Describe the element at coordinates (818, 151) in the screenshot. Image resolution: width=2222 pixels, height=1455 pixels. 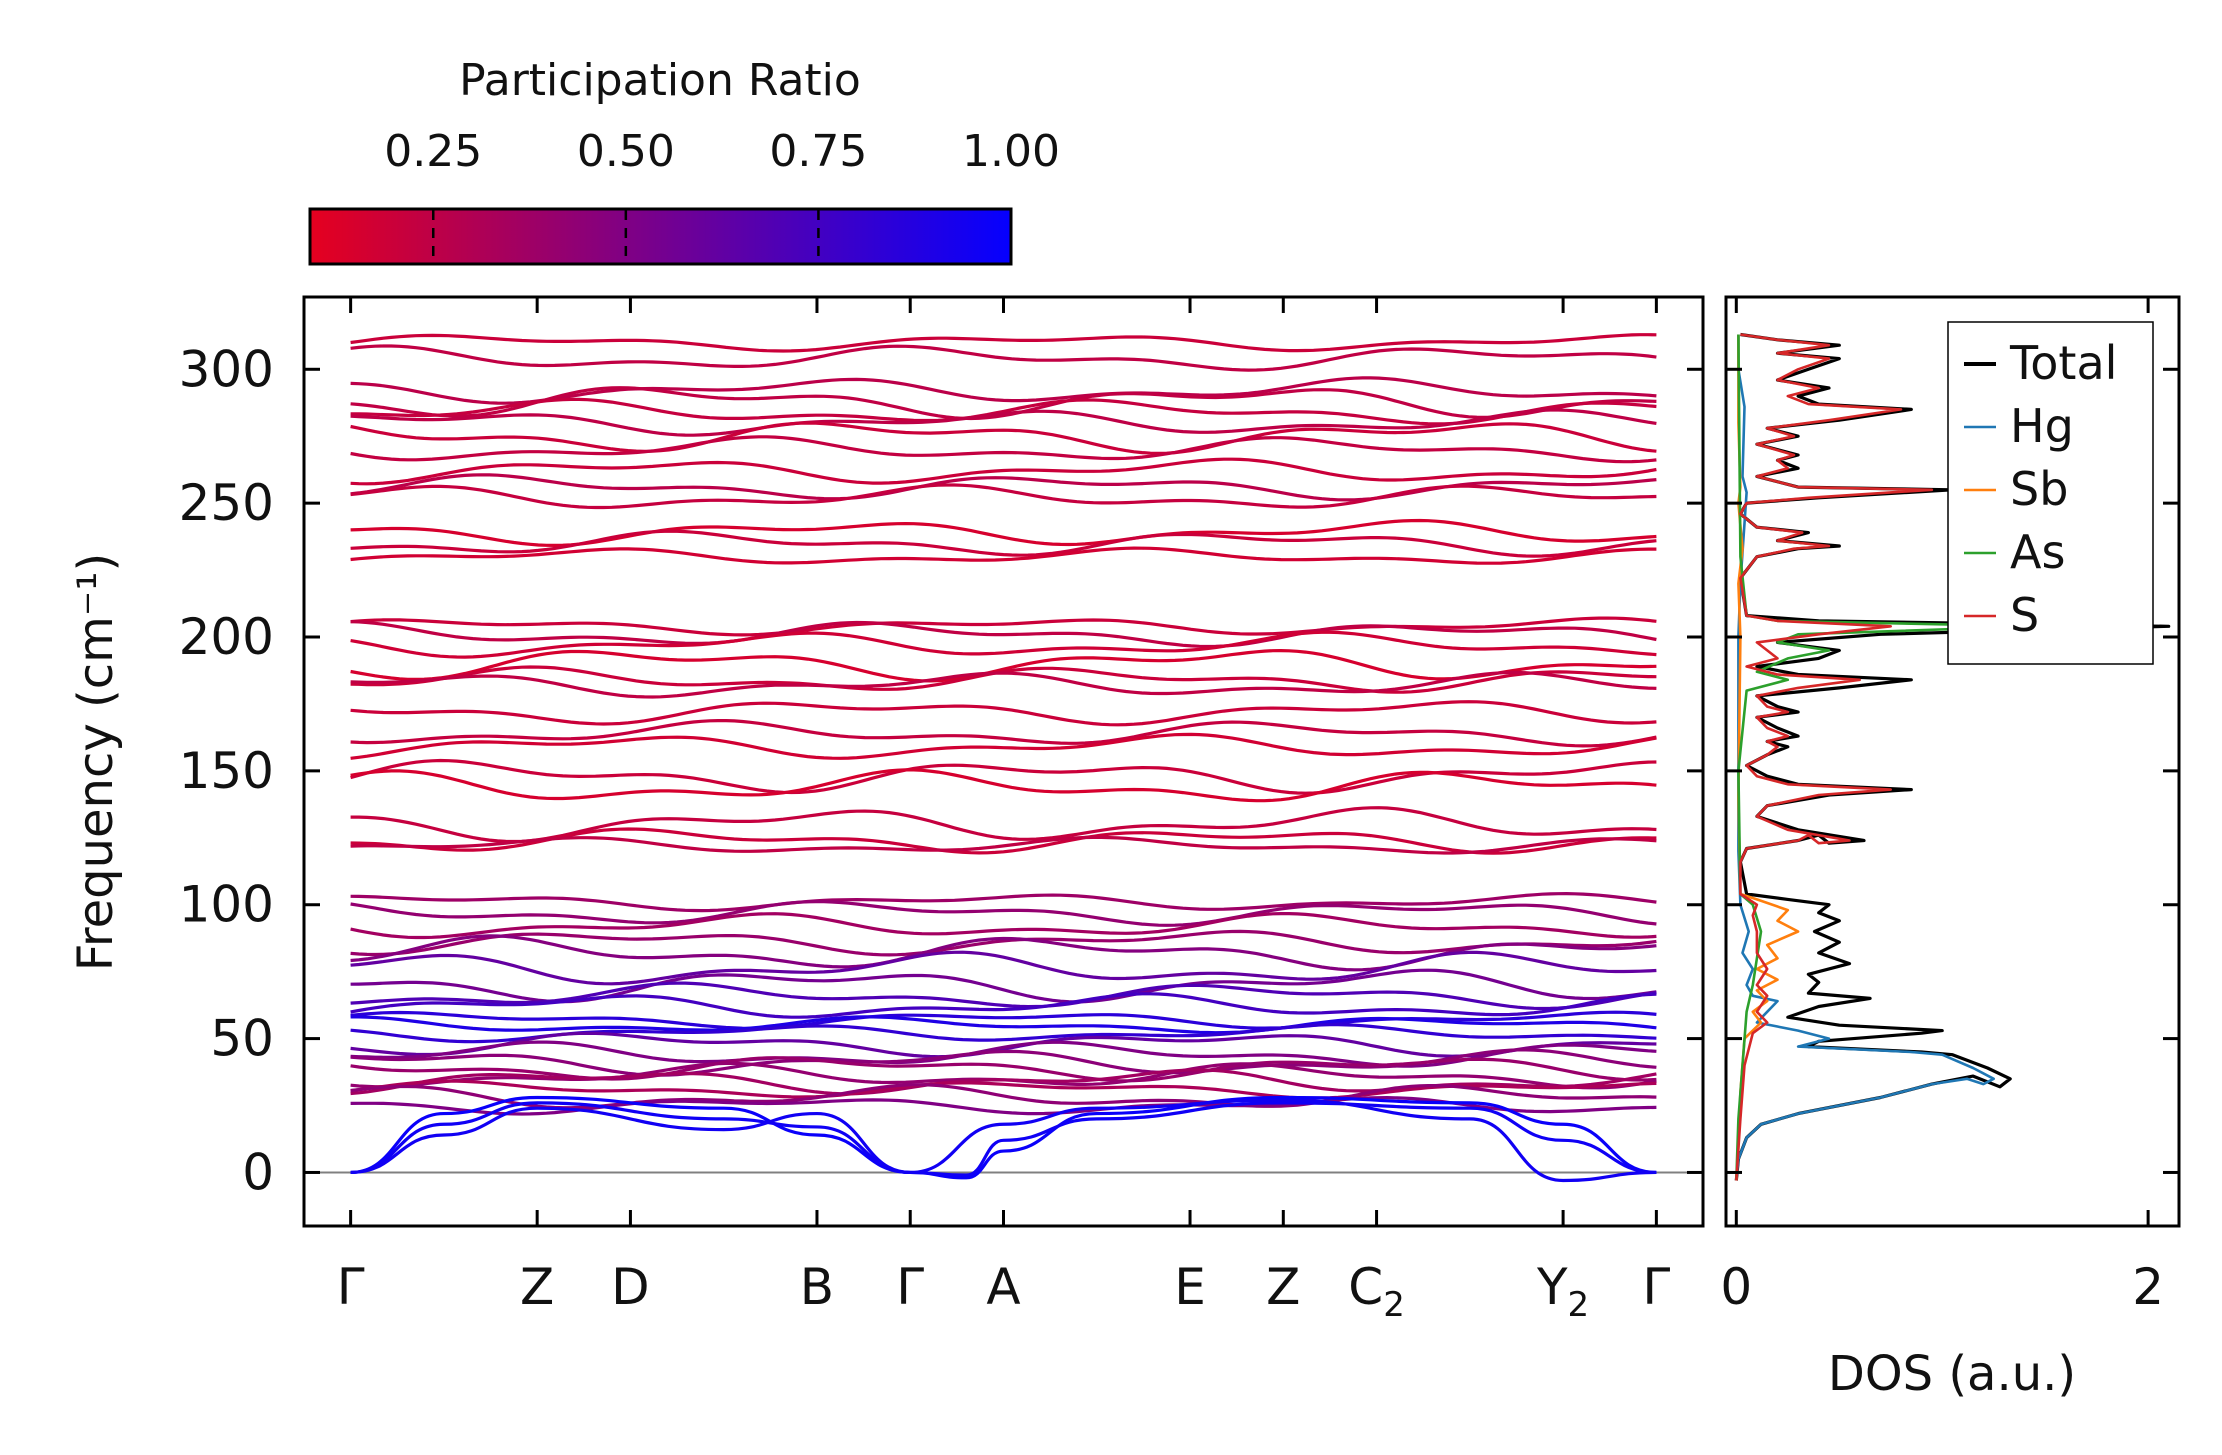
I see `colorbar-tick-label: 0.75` at that location.